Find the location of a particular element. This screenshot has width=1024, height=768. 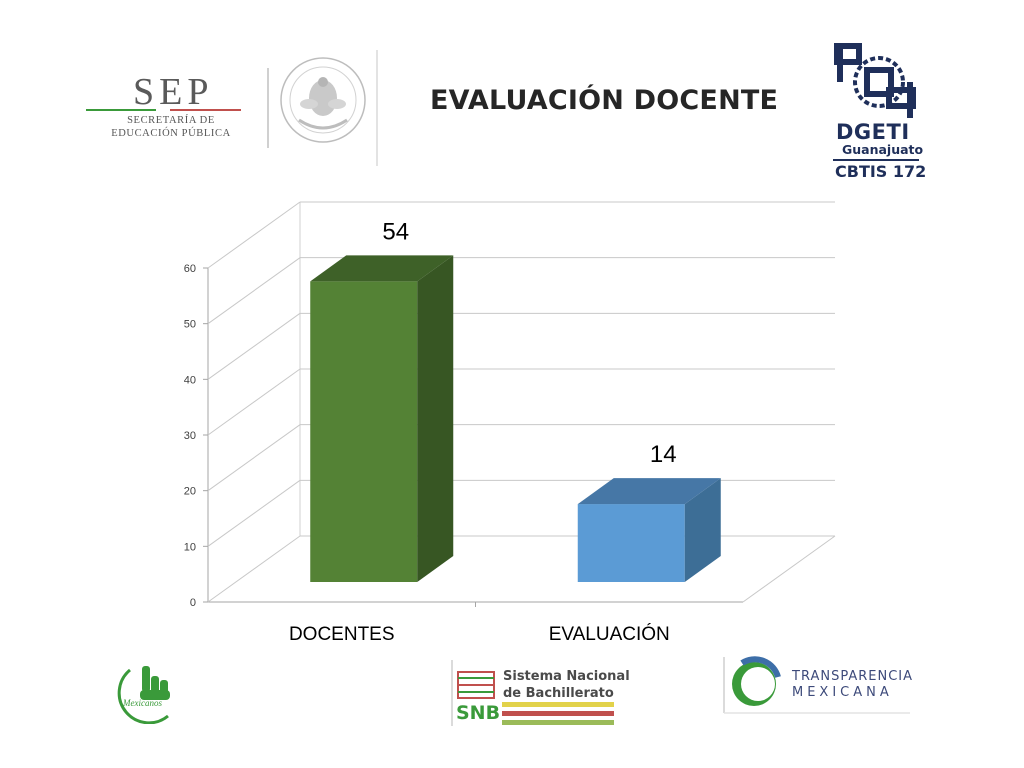

dgeti-logo-icon is located at coordinates (875, 80).